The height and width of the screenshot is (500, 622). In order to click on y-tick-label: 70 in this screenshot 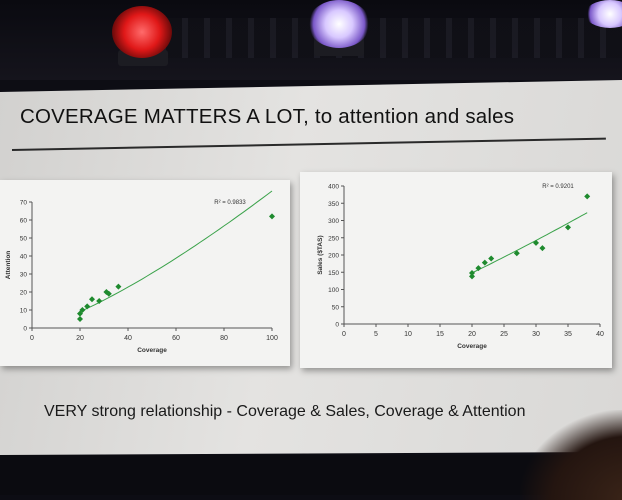, I will do `click(24, 203)`.